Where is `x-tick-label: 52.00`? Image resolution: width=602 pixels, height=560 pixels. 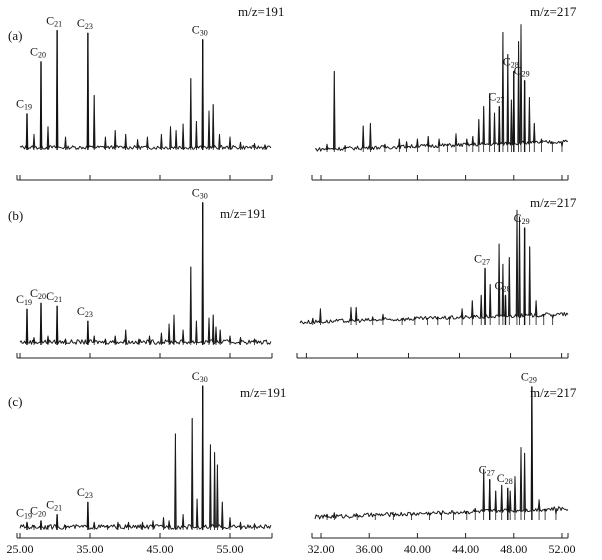 x-tick-label: 52.00 is located at coordinates (561, 549).